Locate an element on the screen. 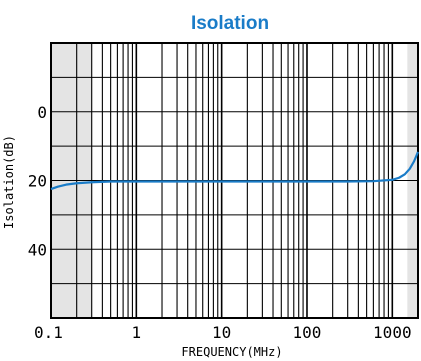 Image resolution: width=421 pixels, height=361 pixels. x-tick-label: 10 is located at coordinates (221, 332).